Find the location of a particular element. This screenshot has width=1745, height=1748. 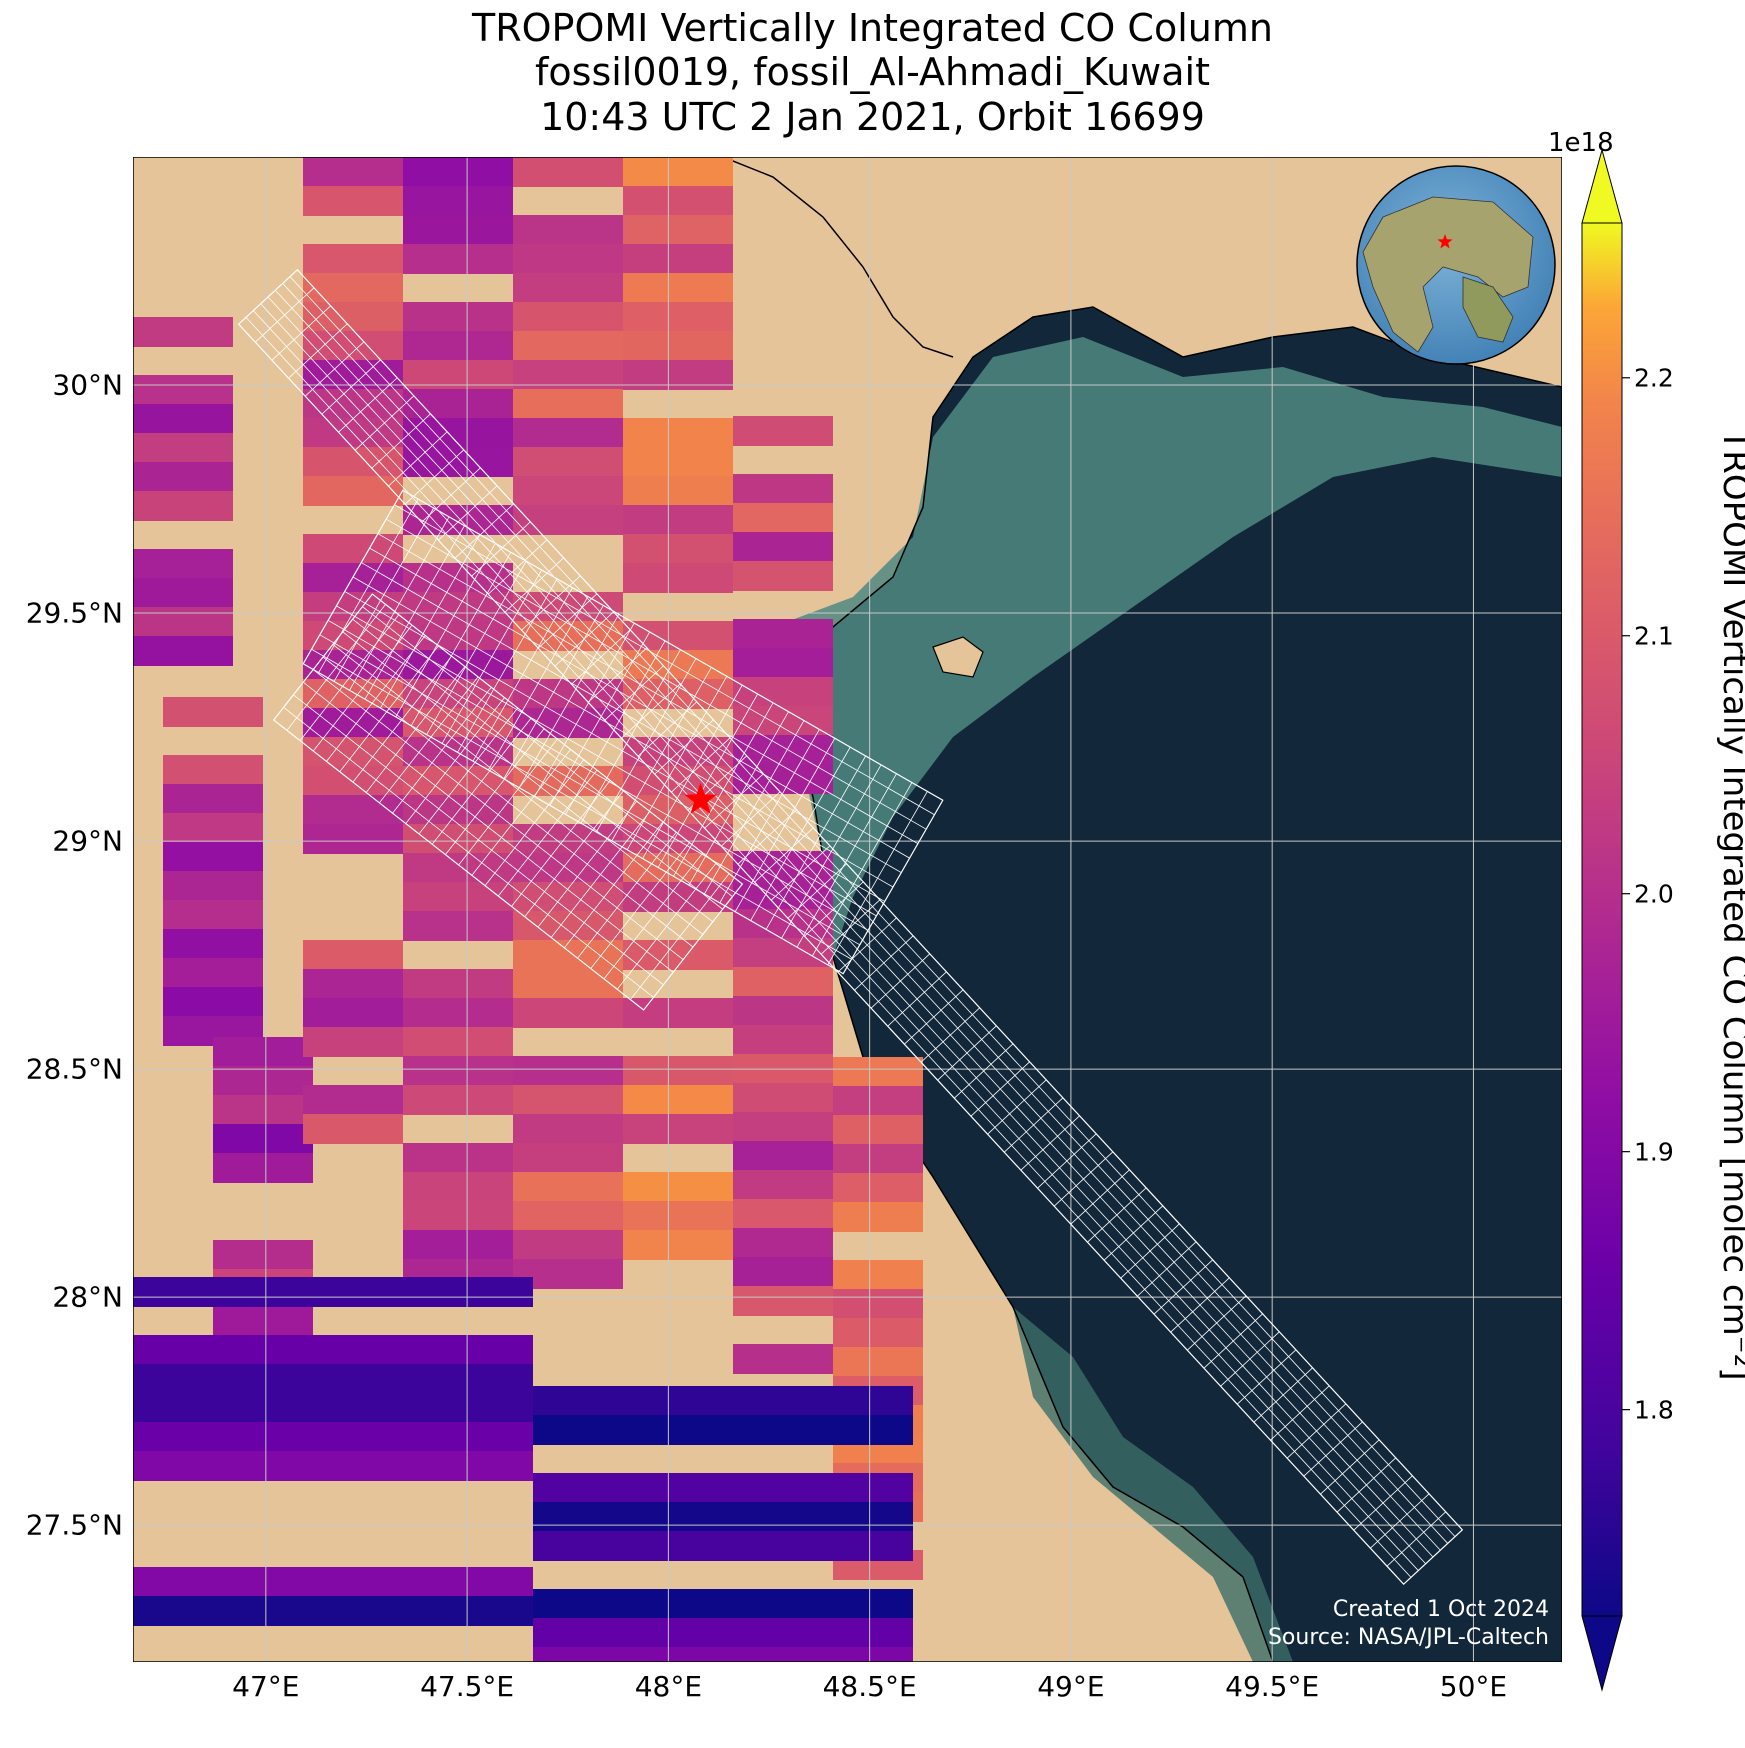

colorbar-exponent: 1e18 is located at coordinates (1581, 143).